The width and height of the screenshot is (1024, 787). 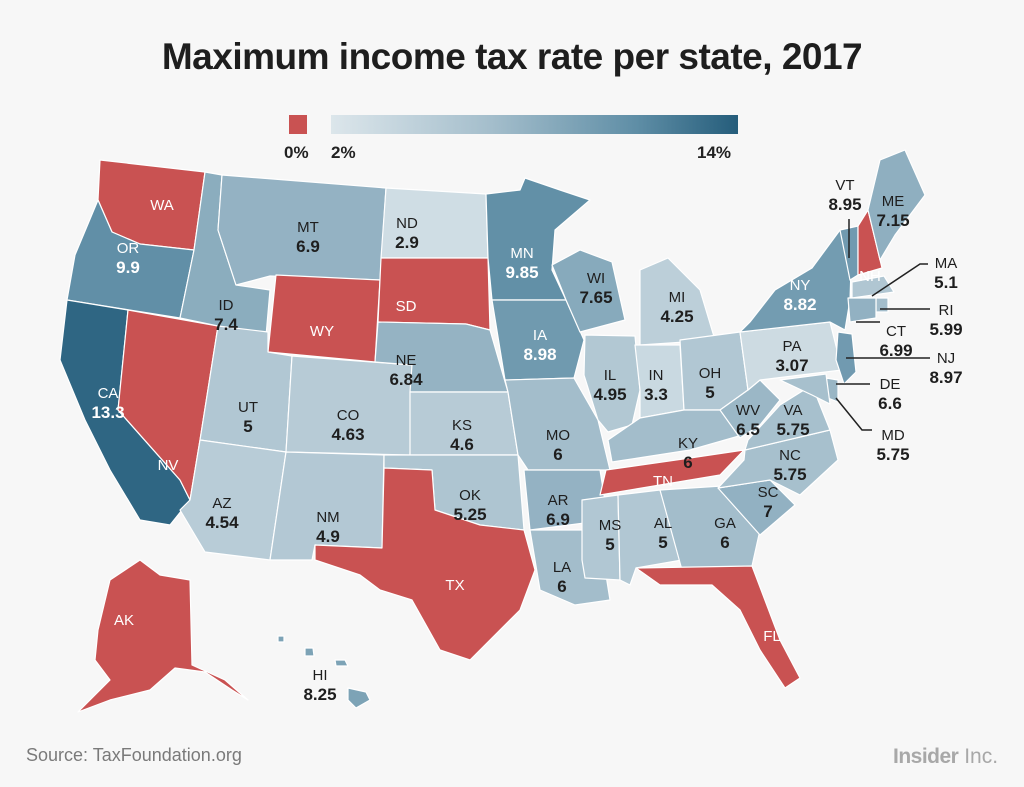 What do you see at coordinates (844, 185) in the screenshot?
I see `state-label-vt: VT` at bounding box center [844, 185].